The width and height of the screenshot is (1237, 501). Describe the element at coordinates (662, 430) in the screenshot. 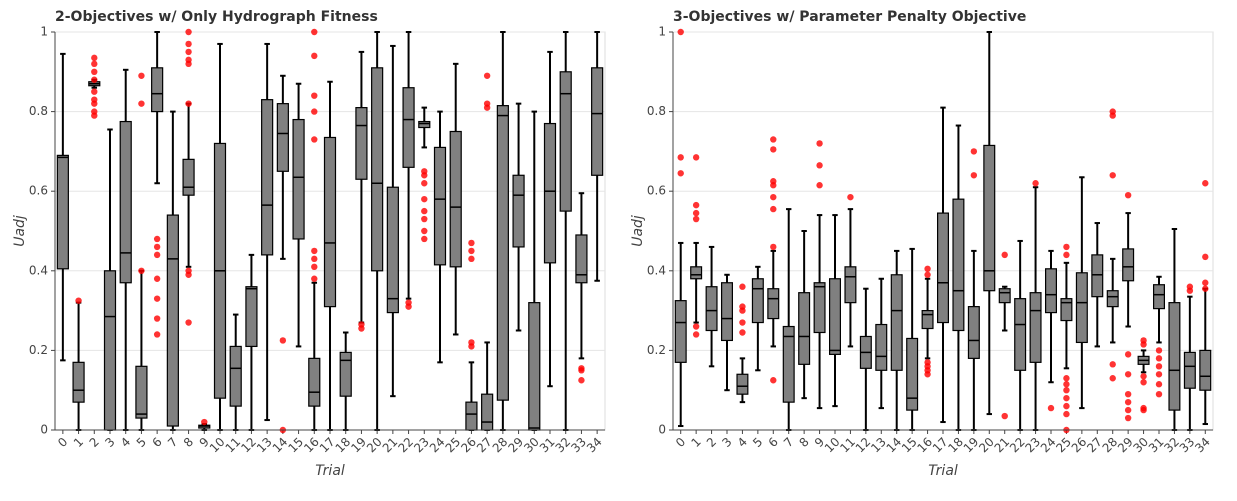

I see `y-tick-label: 0` at that location.